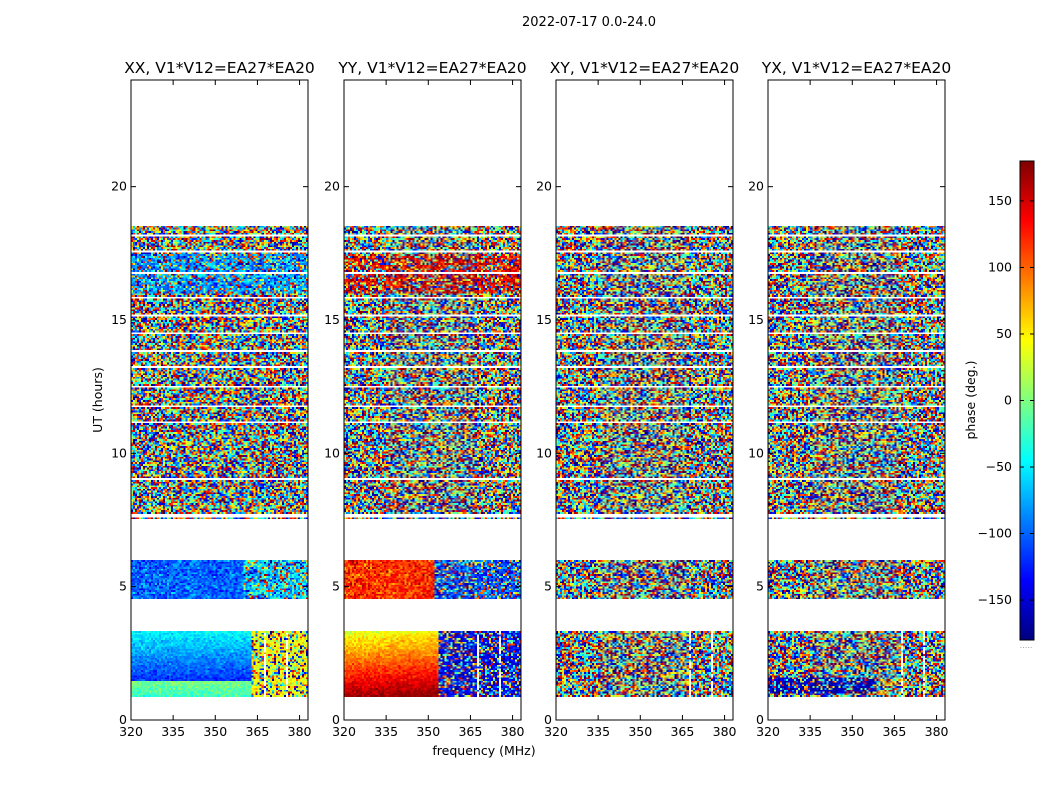 This screenshot has width=1050, height=800. I want to click on panel-title: YX, V1*V12=EA27*EA20, so click(856, 68).